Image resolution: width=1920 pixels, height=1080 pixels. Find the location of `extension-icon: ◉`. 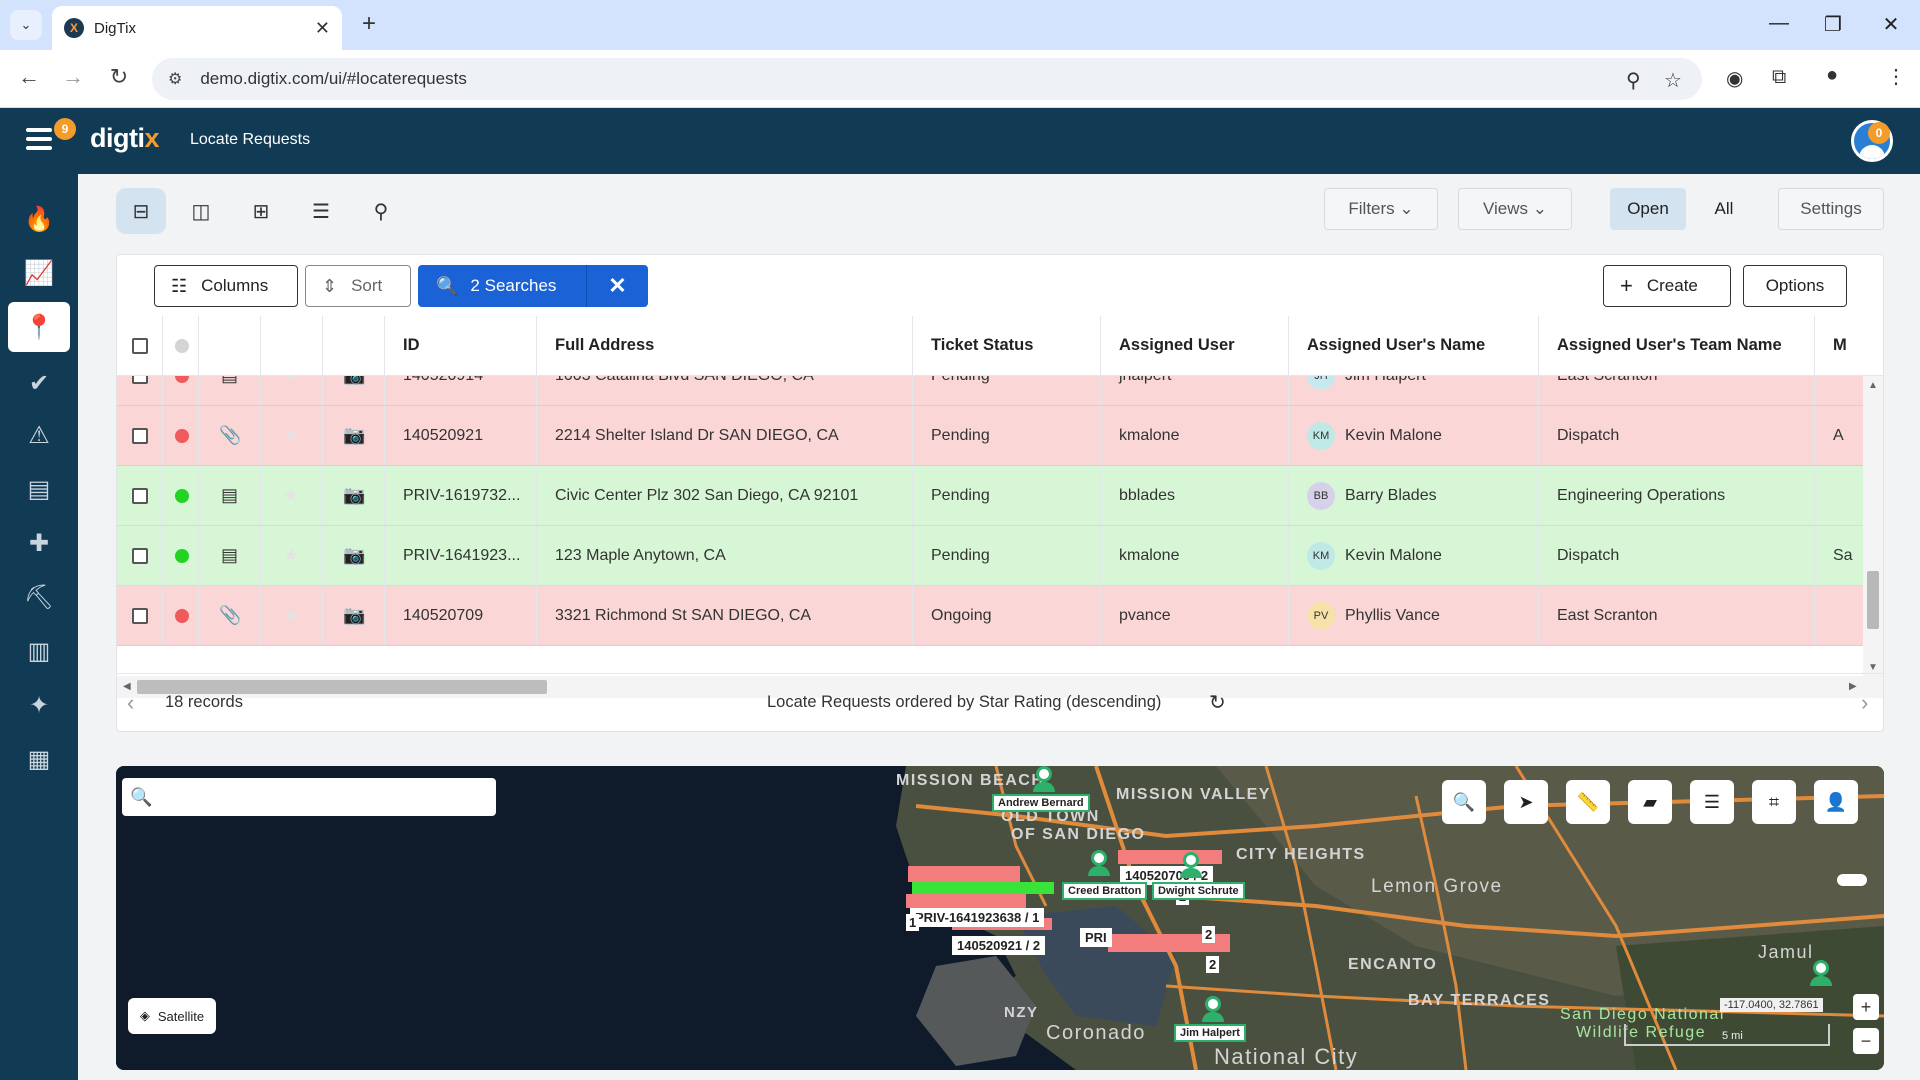

extension-icon: ◉ is located at coordinates (1735, 79).